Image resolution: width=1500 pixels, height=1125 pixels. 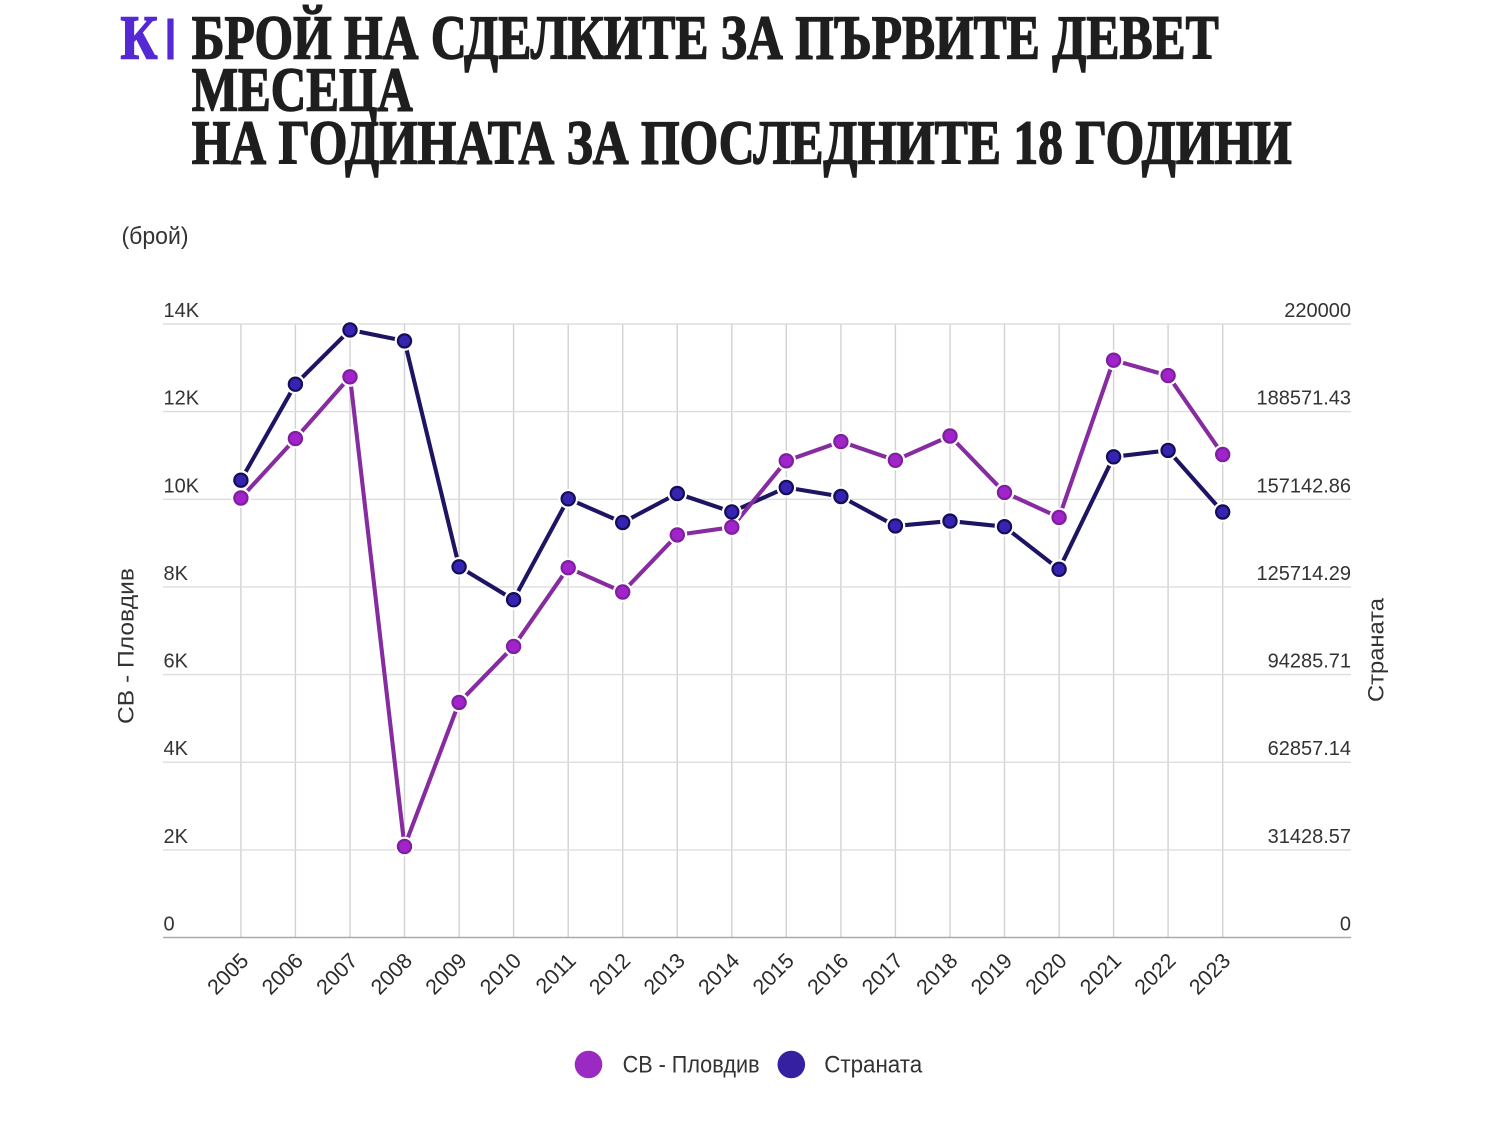 What do you see at coordinates (1303, 574) in the screenshot?
I see `svg-text: 125714.29` at bounding box center [1303, 574].